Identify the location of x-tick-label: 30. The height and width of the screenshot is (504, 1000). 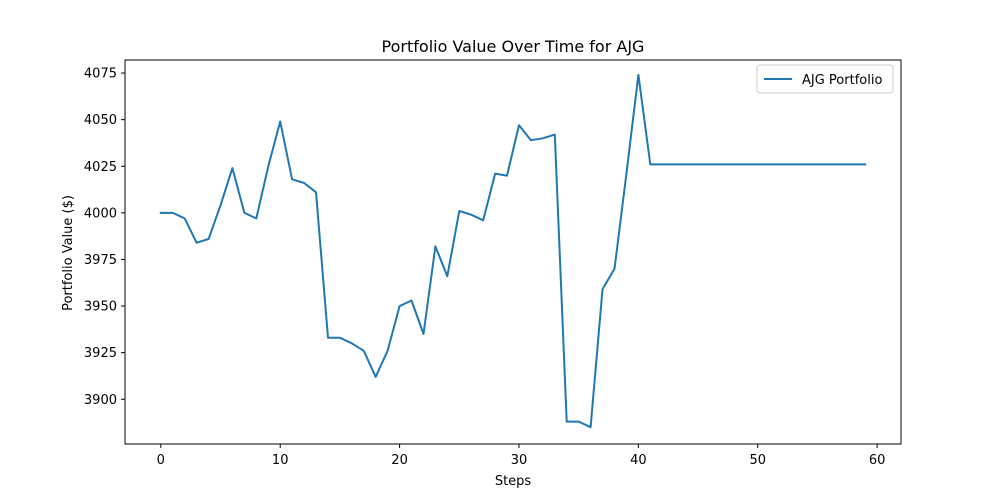
(519, 460).